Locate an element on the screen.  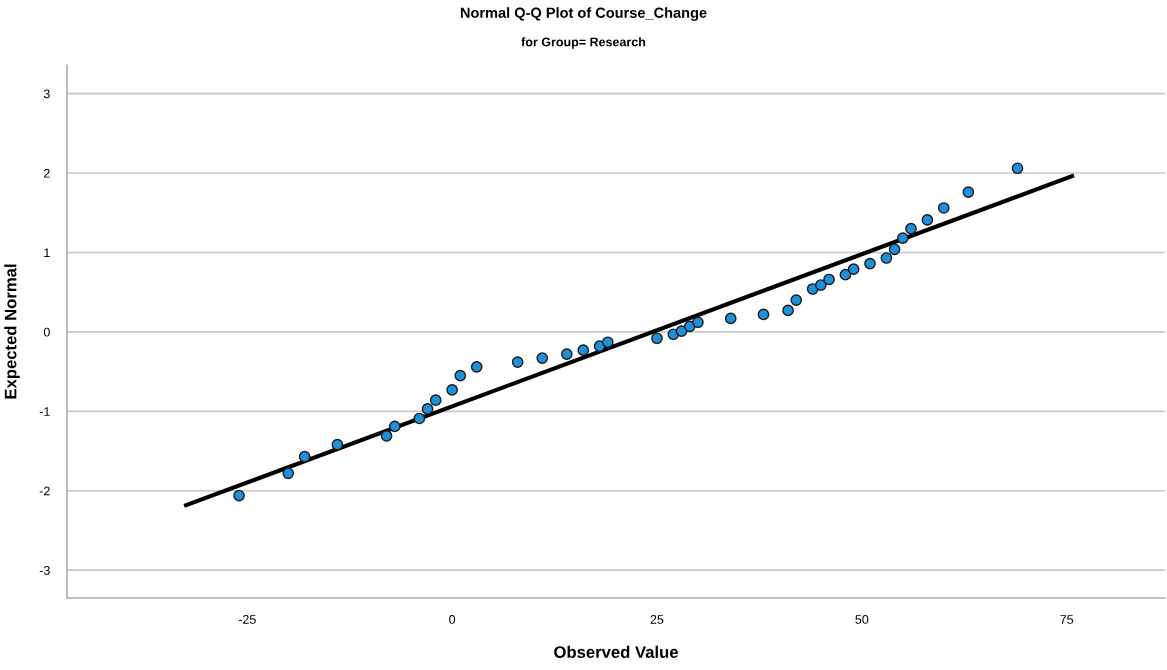
y-tick-label: -3 is located at coordinates (44, 570).